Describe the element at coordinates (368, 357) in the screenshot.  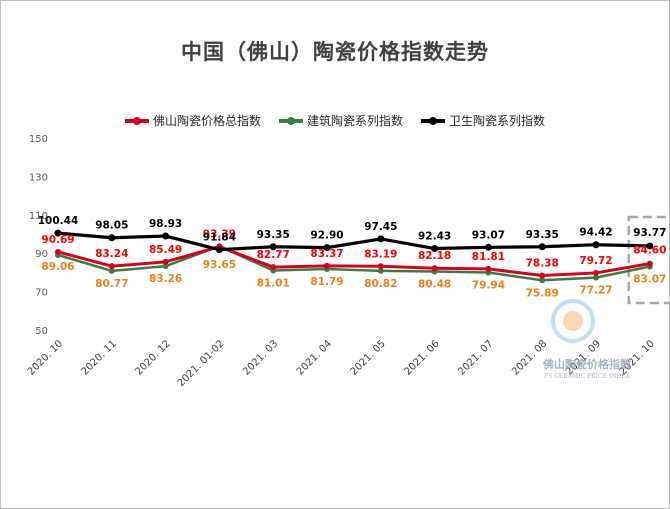
I see `x-tick-label: 2021. 05` at that location.